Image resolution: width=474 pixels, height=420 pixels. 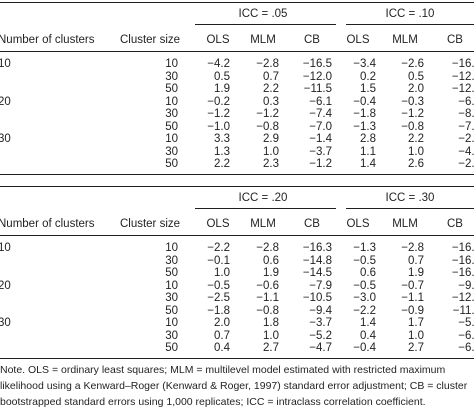 I want to click on table-cell: 1.3, so click(x=222, y=151).